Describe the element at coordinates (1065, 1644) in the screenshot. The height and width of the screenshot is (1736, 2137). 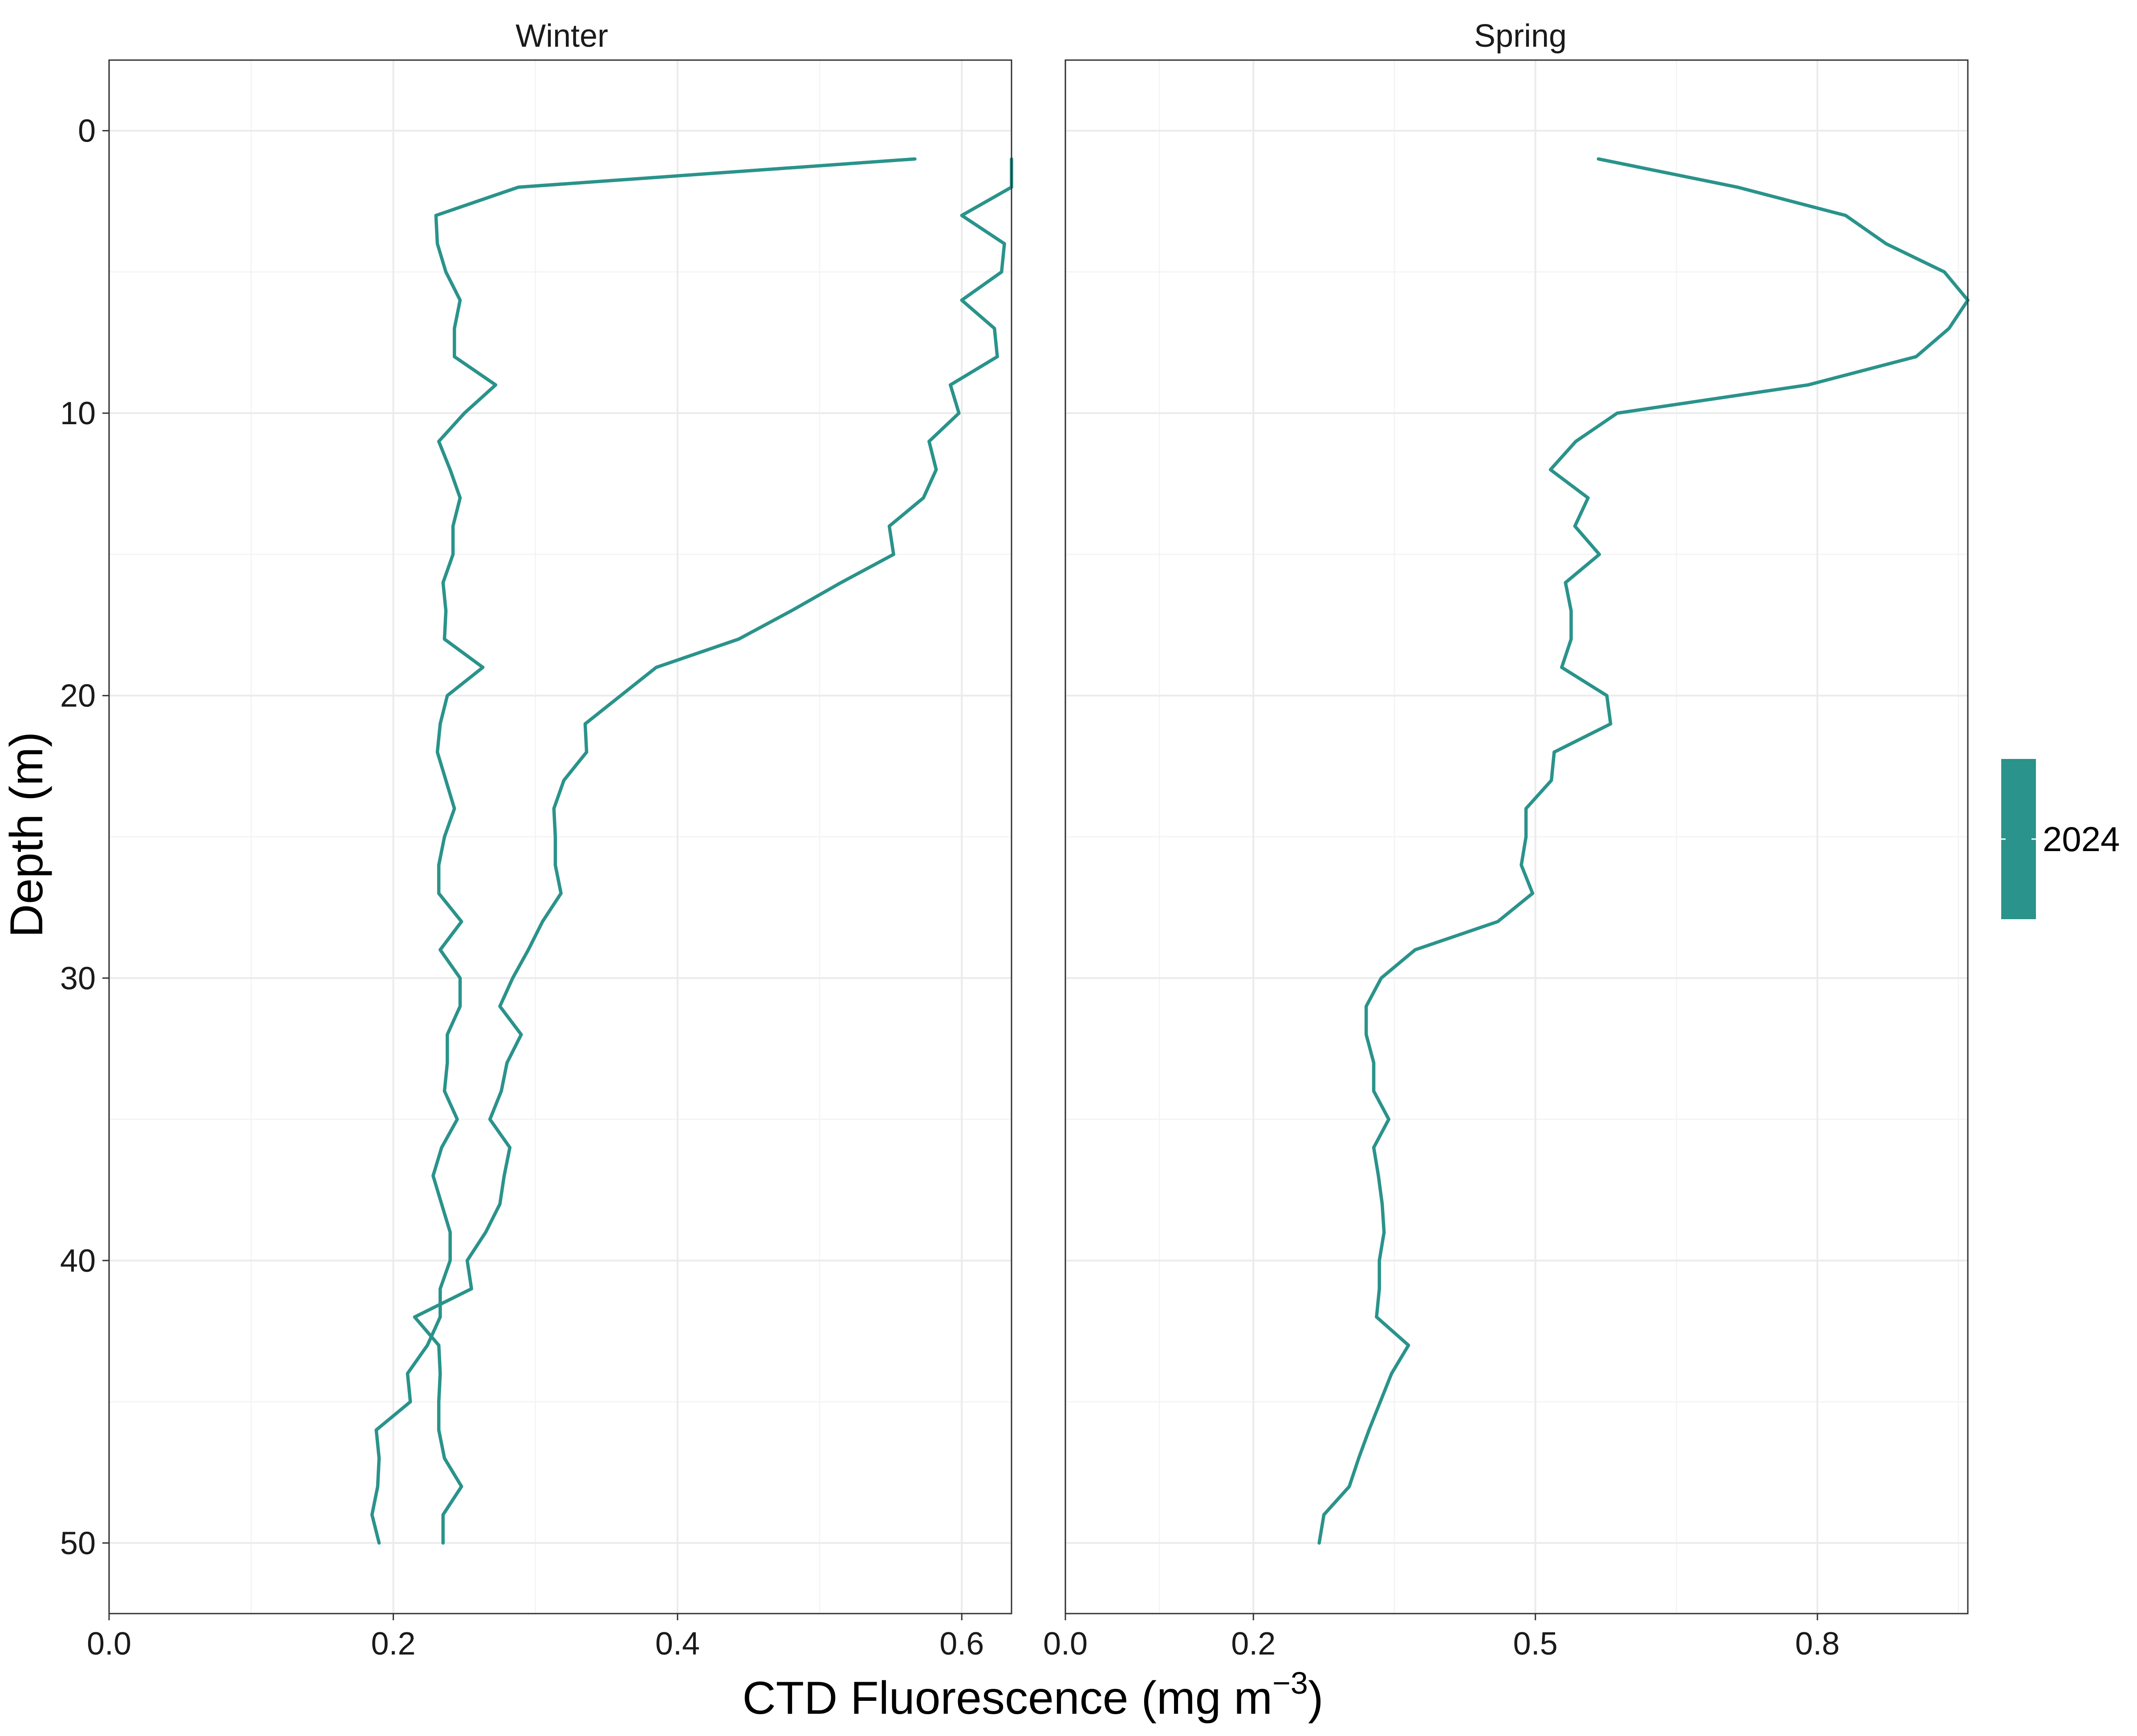
I see `x-tick-label-spring: 0.0` at that location.